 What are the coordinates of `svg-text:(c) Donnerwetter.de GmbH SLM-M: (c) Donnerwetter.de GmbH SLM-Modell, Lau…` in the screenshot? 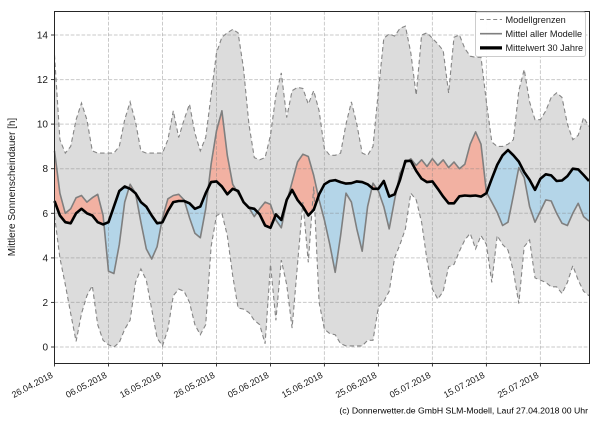 It's located at (463, 411).